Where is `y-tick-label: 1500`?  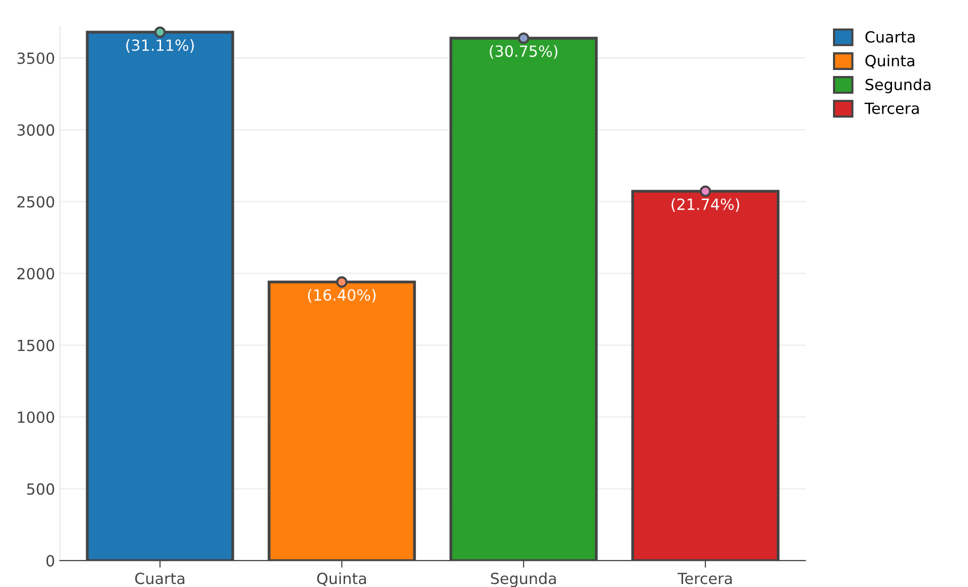 y-tick-label: 1500 is located at coordinates (36, 346).